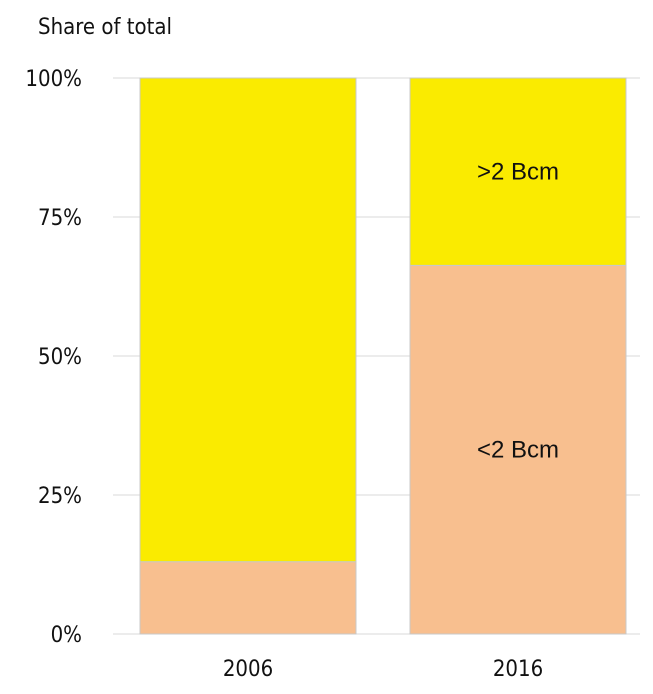 The width and height of the screenshot is (653, 694). Describe the element at coordinates (248, 669) in the screenshot. I see `x-tick-label: 2006` at that location.